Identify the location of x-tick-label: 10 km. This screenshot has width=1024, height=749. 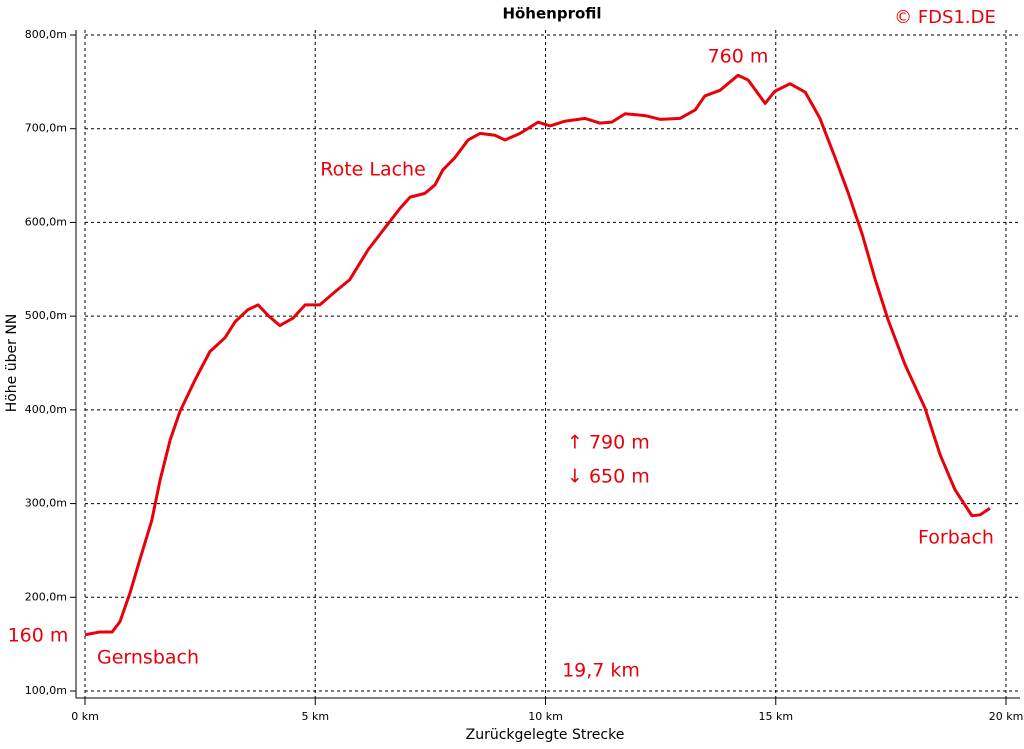
(545, 716).